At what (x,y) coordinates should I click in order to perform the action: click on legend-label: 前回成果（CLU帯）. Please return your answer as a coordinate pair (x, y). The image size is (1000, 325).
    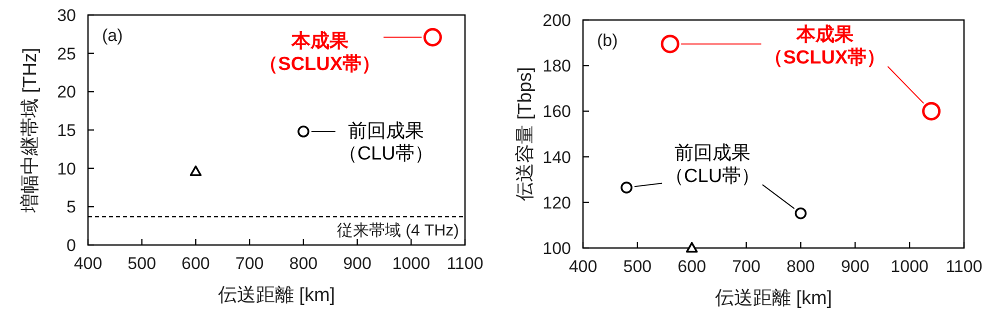
    Looking at the image, I should click on (386, 142).